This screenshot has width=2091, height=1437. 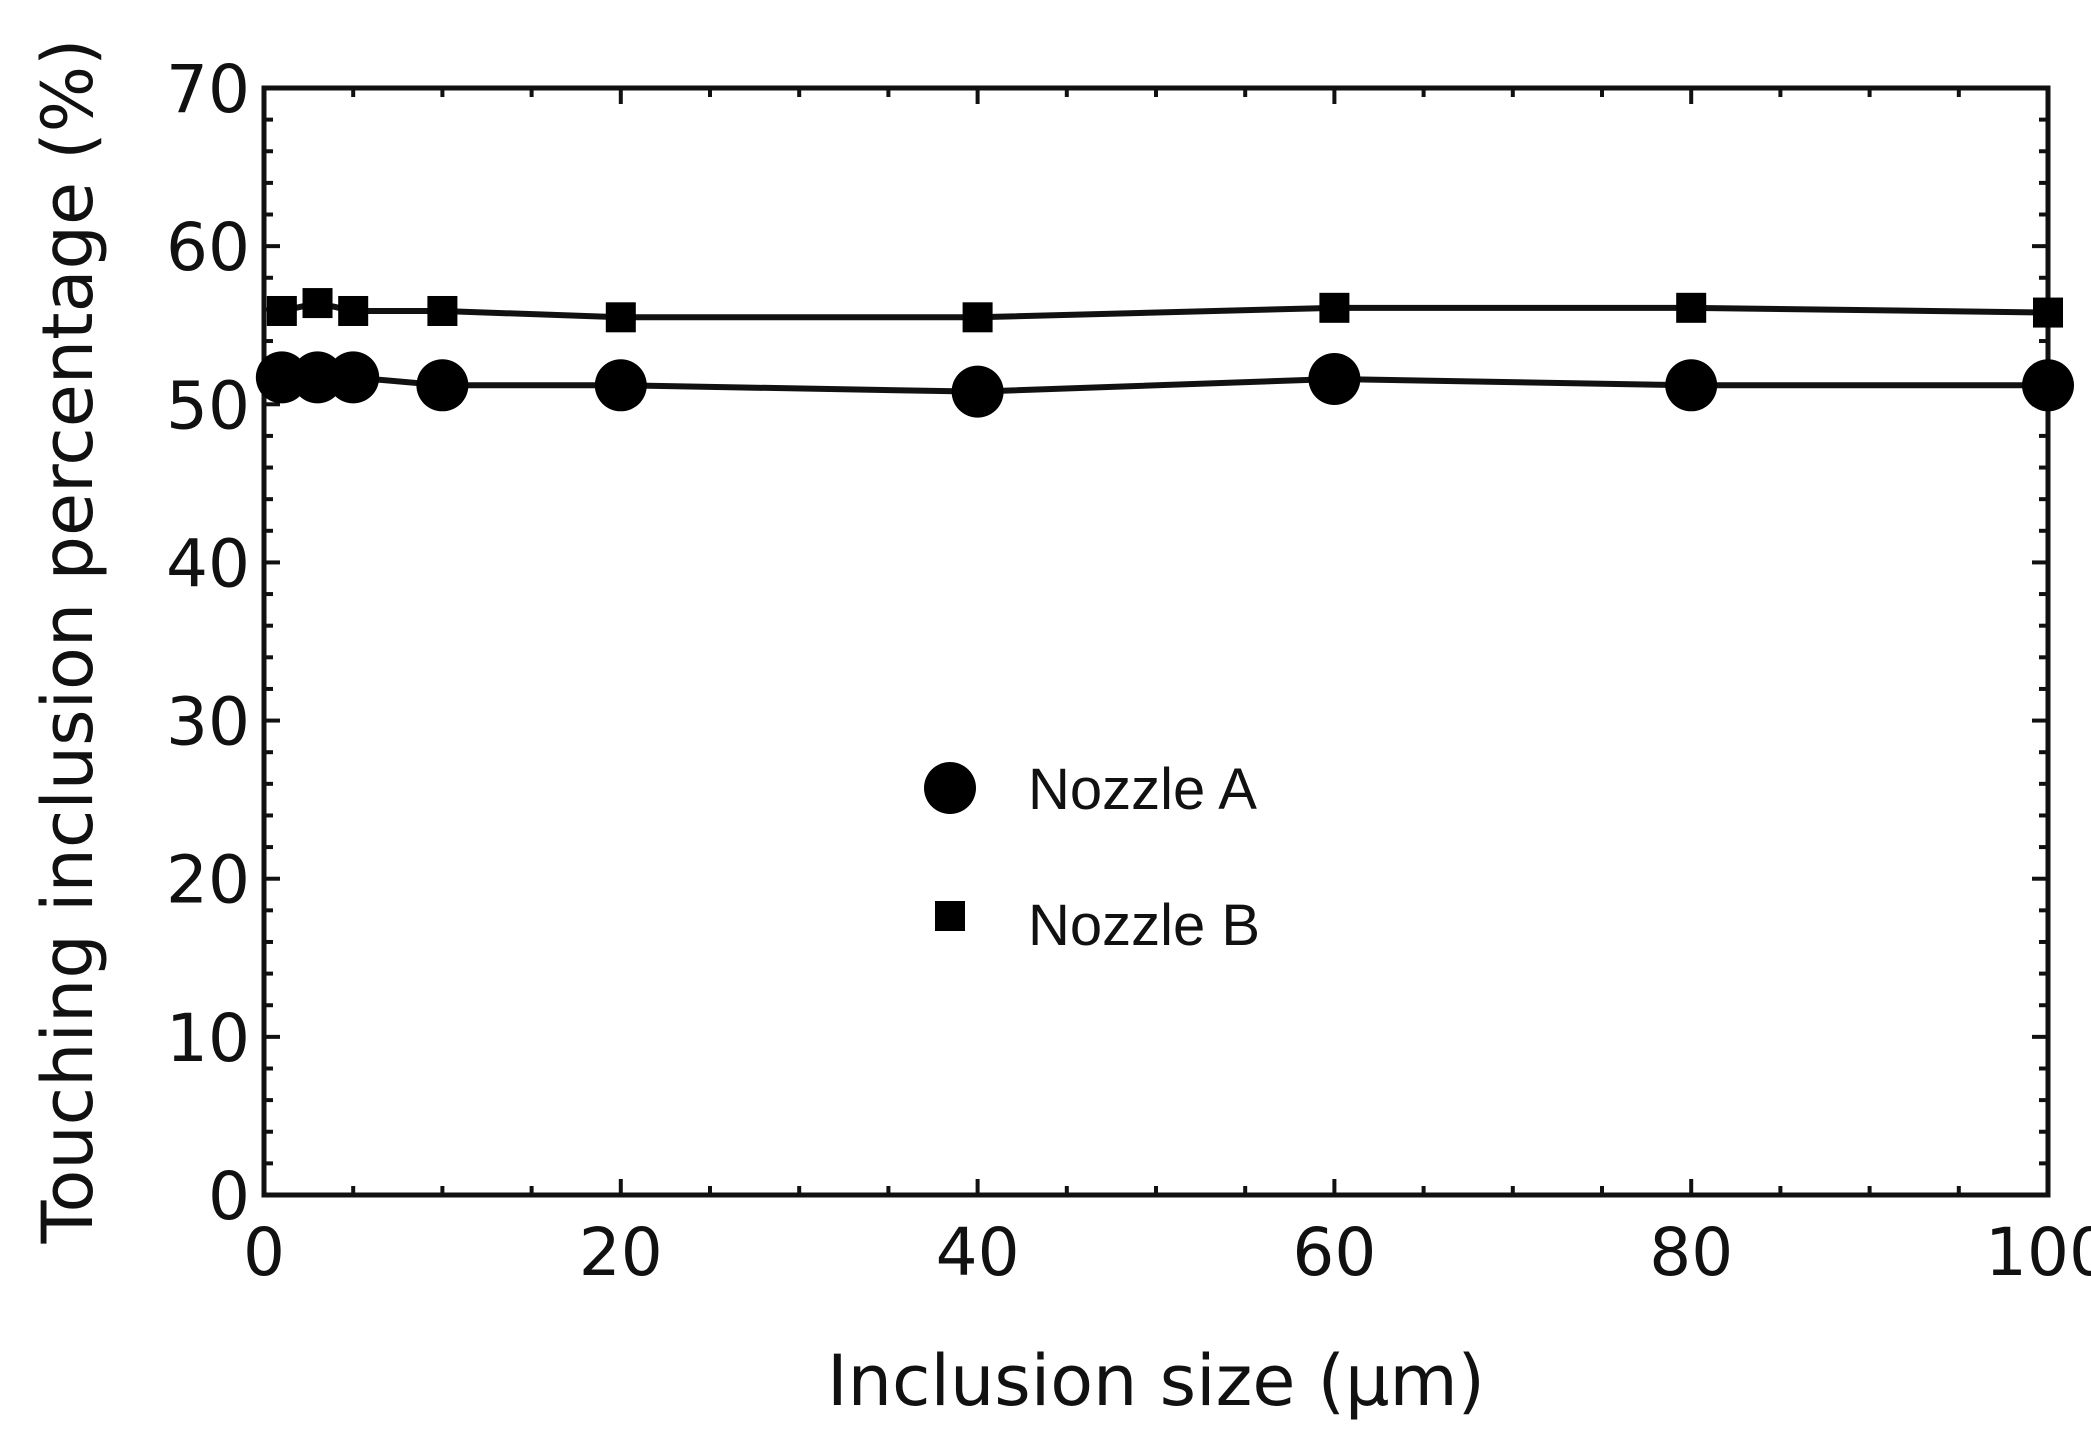 What do you see at coordinates (208, 880) in the screenshot?
I see `y-tick-label: 20` at bounding box center [208, 880].